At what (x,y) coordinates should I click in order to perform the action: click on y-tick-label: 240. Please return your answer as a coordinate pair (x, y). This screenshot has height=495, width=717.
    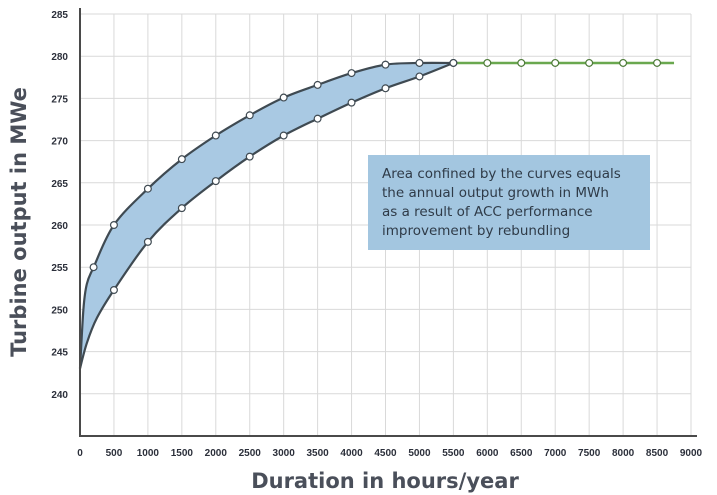
    Looking at the image, I should click on (59, 395).